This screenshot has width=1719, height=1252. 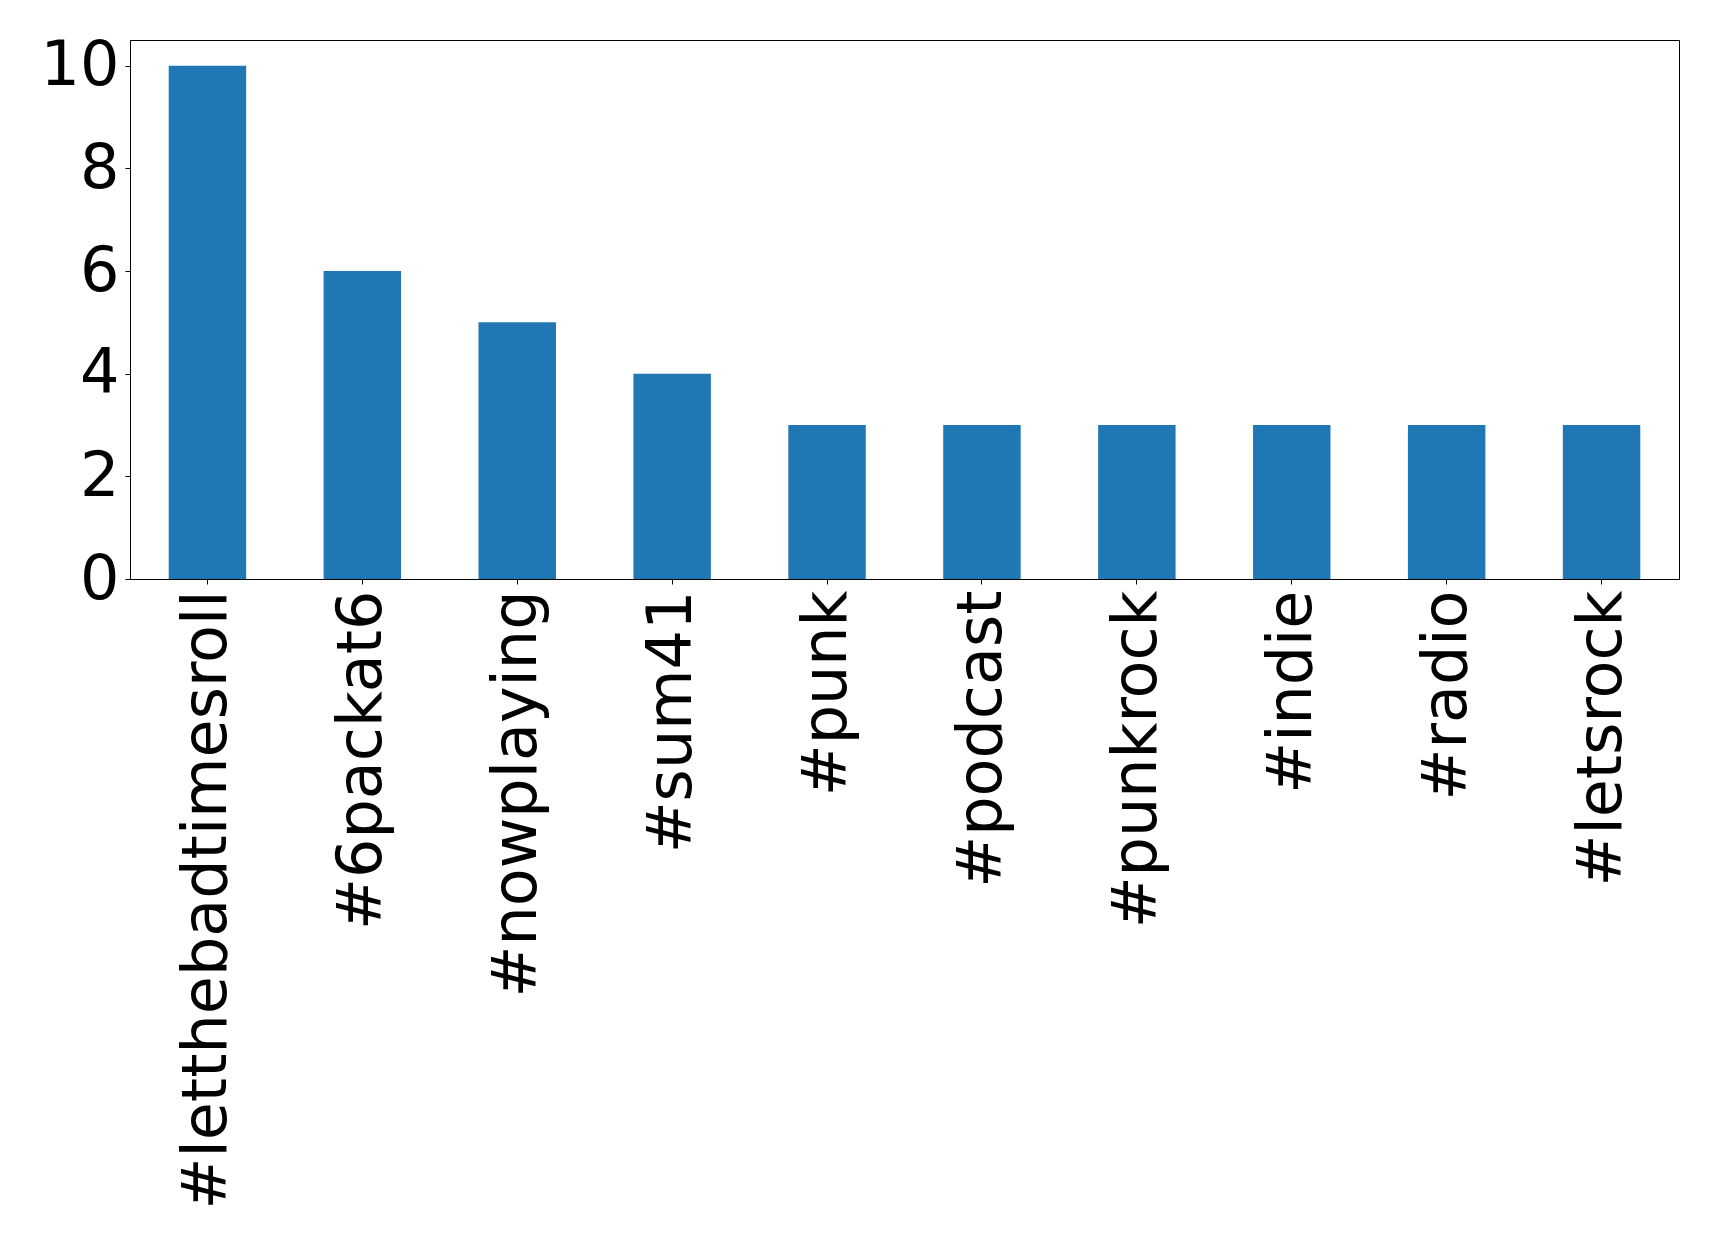 What do you see at coordinates (100, 577) in the screenshot?
I see `y-tick-label: 0` at bounding box center [100, 577].